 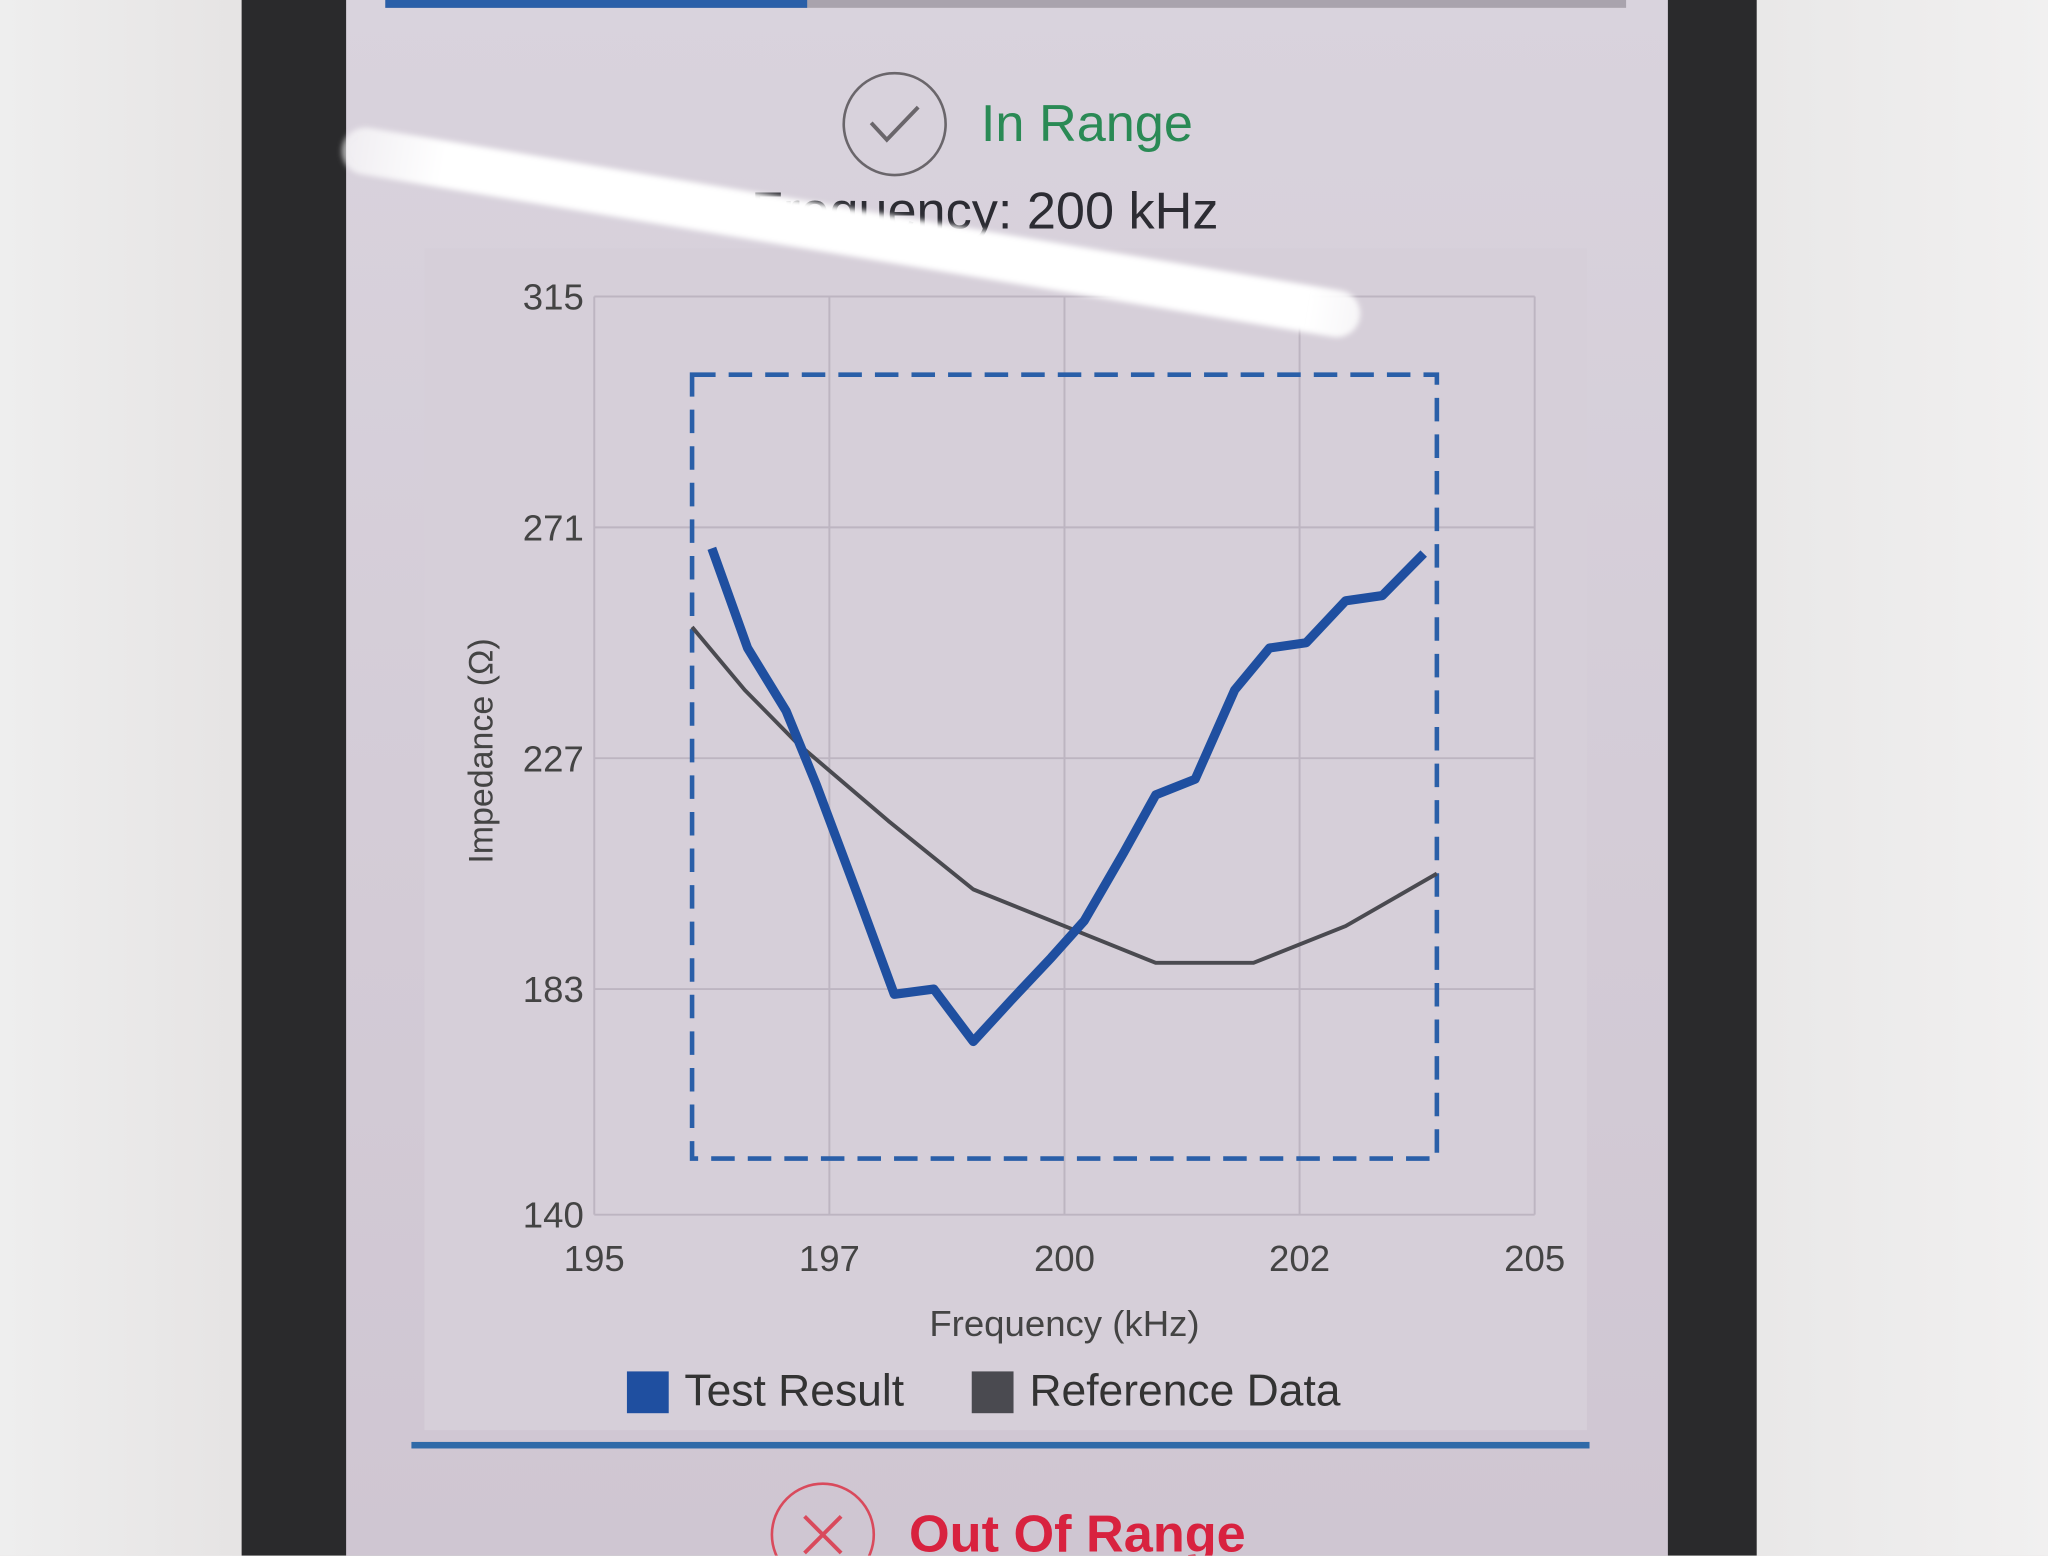 I want to click on section-divider, so click(x=1000, y=1445).